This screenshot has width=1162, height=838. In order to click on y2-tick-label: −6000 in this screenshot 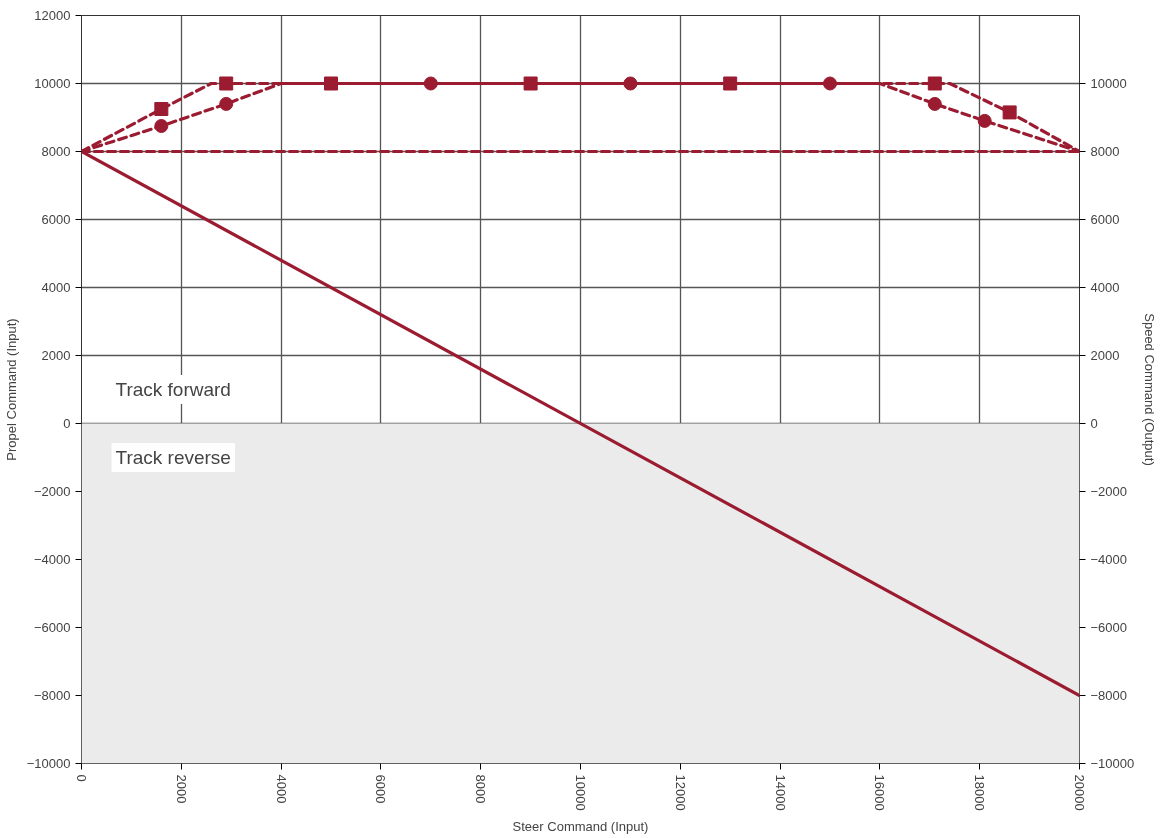, I will do `click(1109, 627)`.